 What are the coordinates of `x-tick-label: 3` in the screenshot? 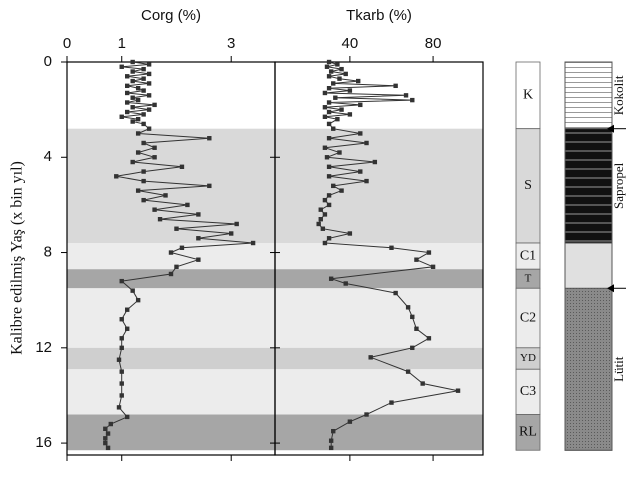 It's located at (231, 43).